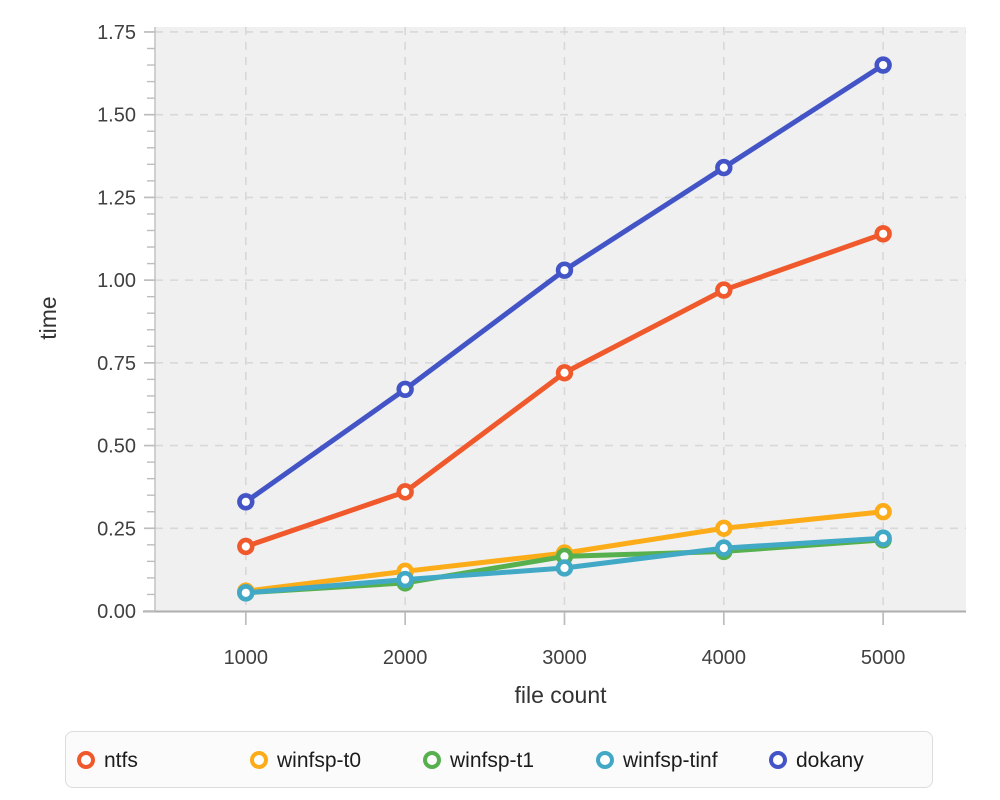 This screenshot has width=1000, height=800. I want to click on legend-item-winfsp-t1: winfsp-t1, so click(509, 760).